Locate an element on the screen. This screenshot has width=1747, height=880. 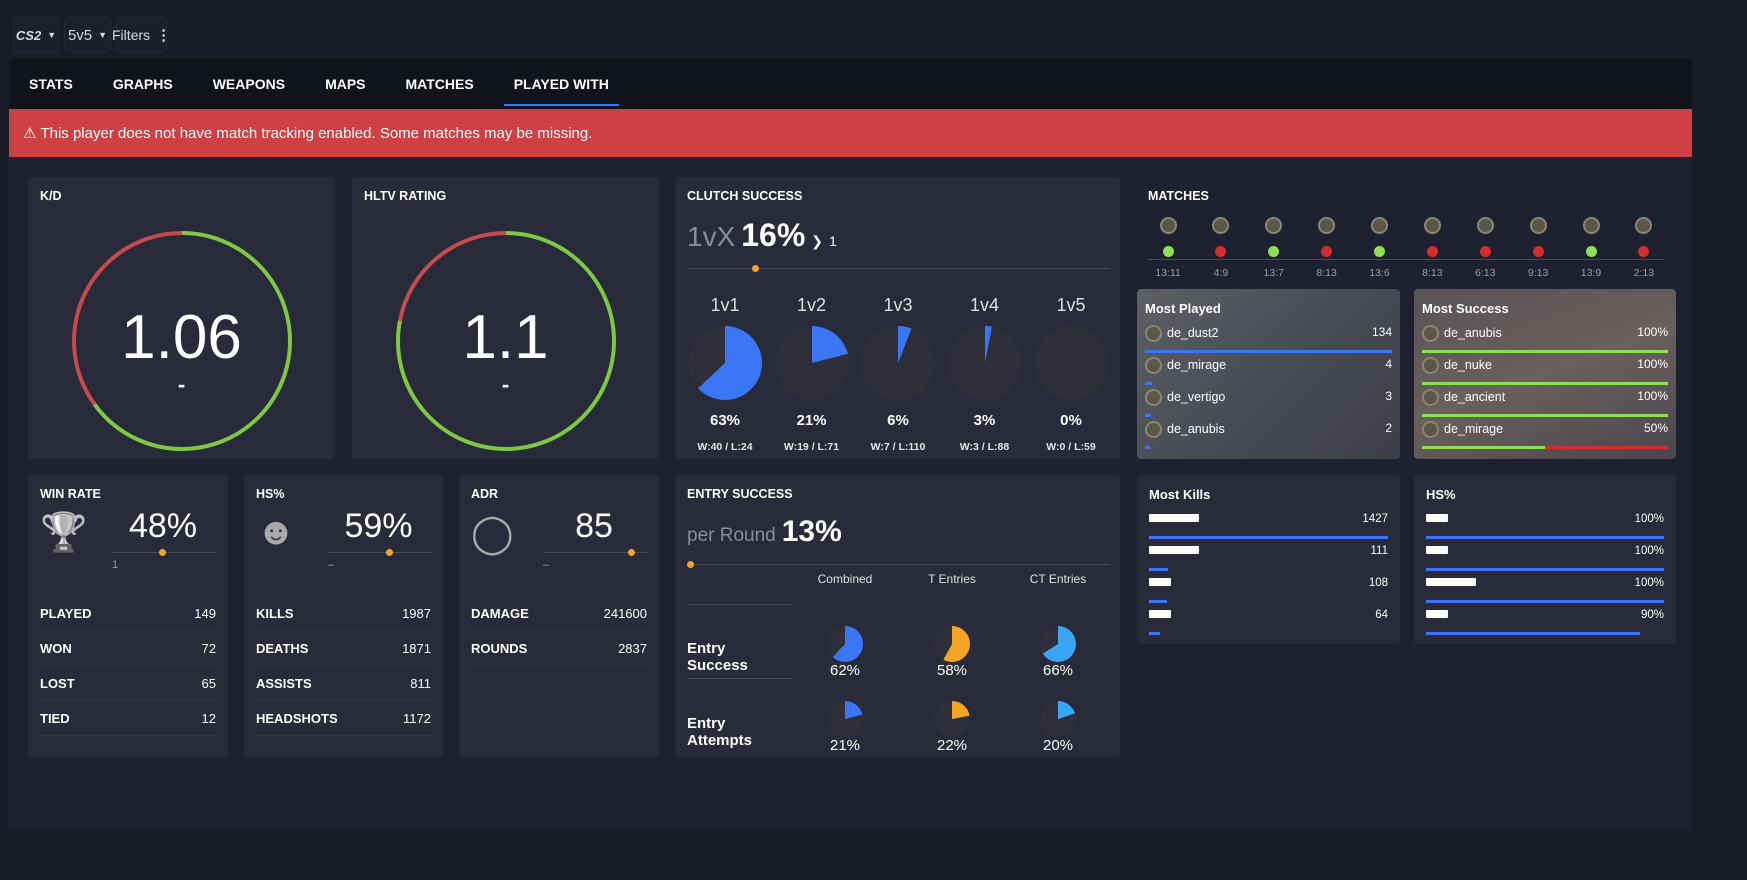
match-item: 9:13 is located at coordinates (1538, 248).